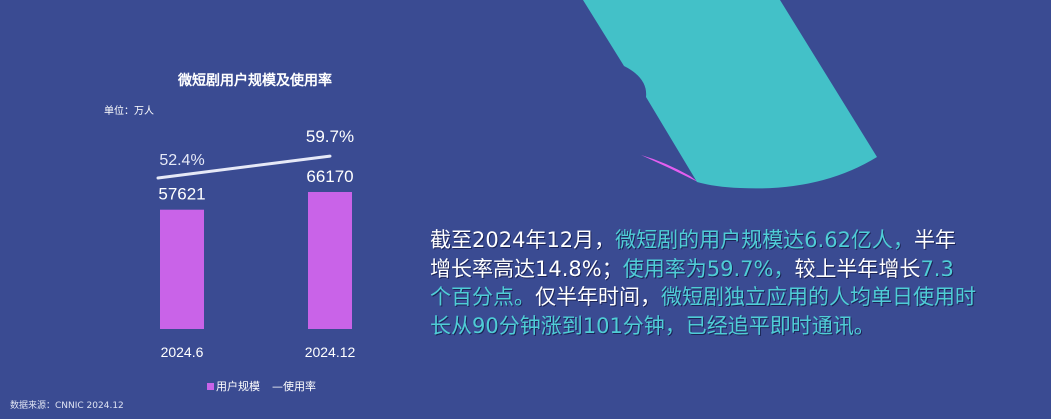 Image resolution: width=1051 pixels, height=419 pixels. What do you see at coordinates (526, 268) in the screenshot?
I see `paragraph-segment: 增长率高达14.8%；` at bounding box center [526, 268].